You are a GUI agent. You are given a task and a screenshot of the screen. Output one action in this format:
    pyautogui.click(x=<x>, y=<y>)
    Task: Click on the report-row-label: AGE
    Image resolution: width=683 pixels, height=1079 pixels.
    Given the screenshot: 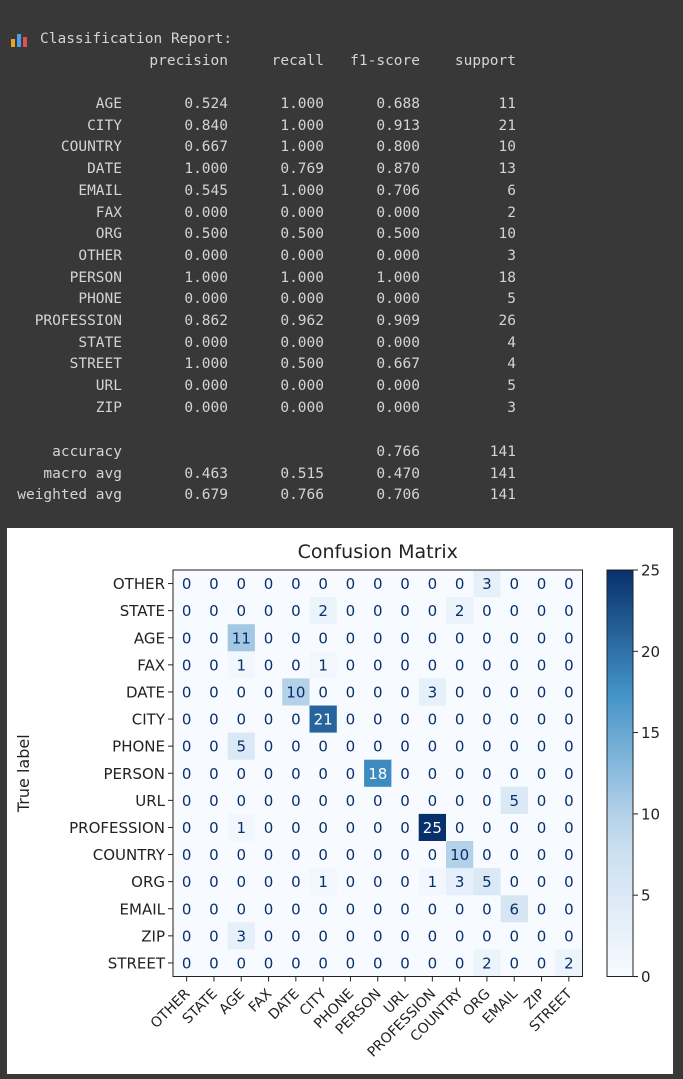 What is the action you would take?
    pyautogui.click(x=108, y=104)
    